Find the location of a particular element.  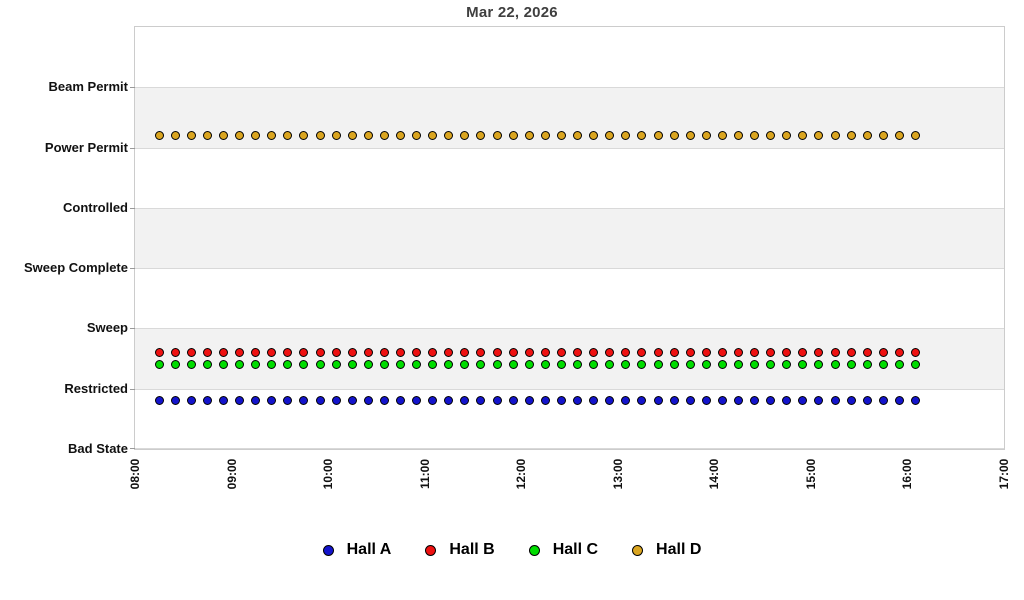

shaded-band is located at coordinates (569, 238).